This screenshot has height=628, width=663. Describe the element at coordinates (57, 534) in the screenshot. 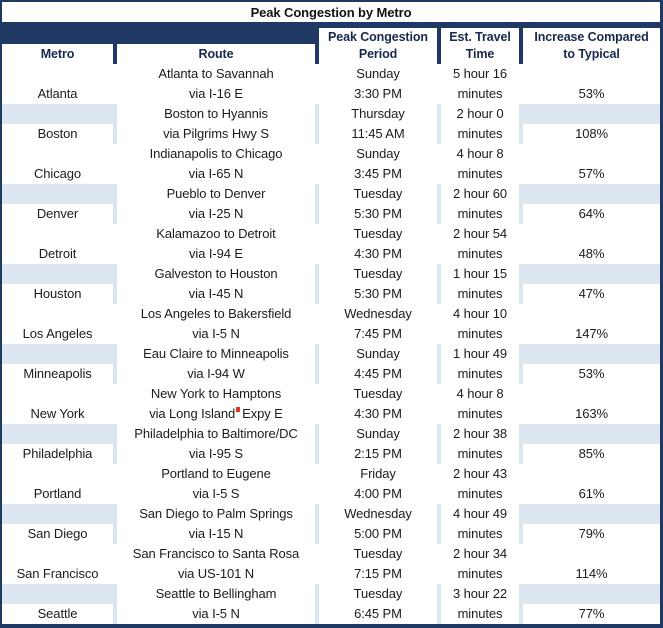

I see `metro-name-cell: San Diego` at that location.